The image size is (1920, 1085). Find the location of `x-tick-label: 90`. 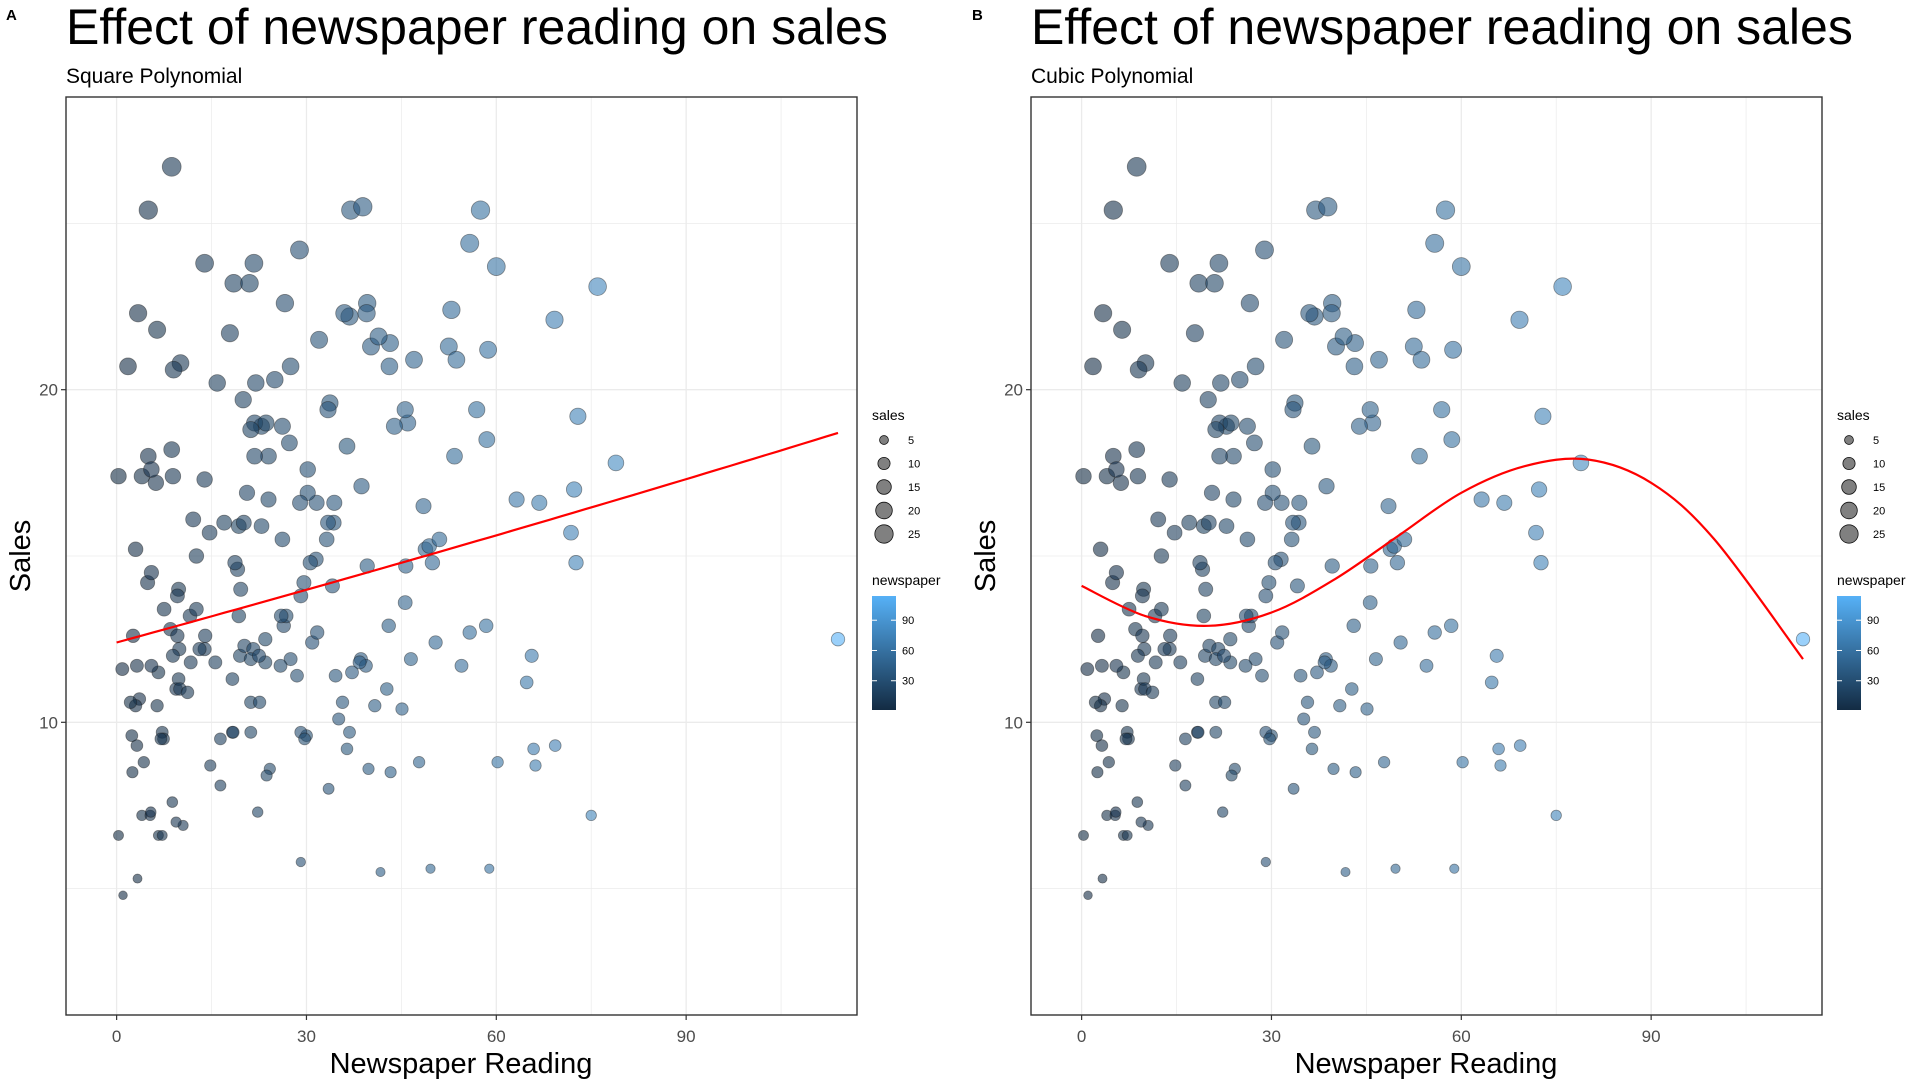

x-tick-label: 90 is located at coordinates (1651, 1036).